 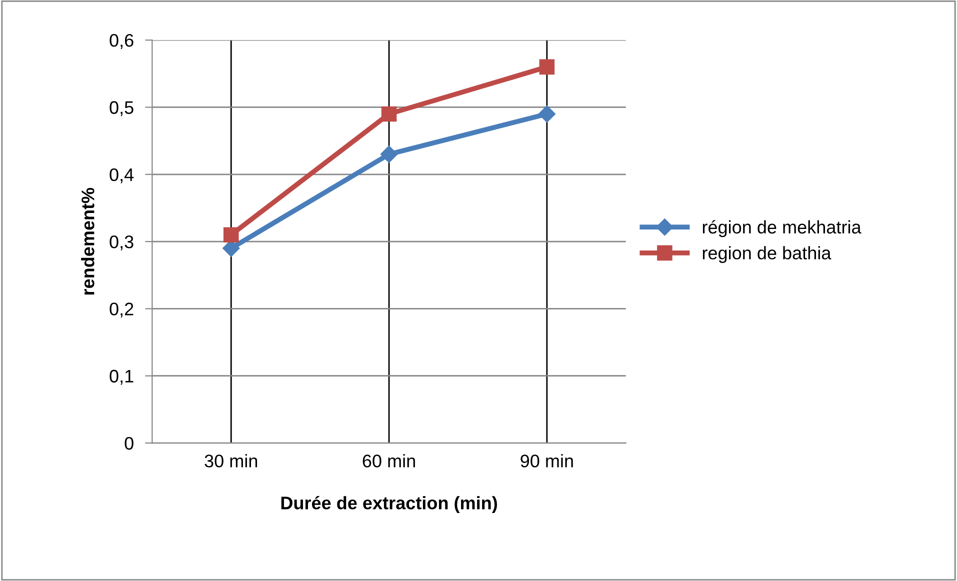 I want to click on y-tick-label: 0,5, so click(x=122, y=108).